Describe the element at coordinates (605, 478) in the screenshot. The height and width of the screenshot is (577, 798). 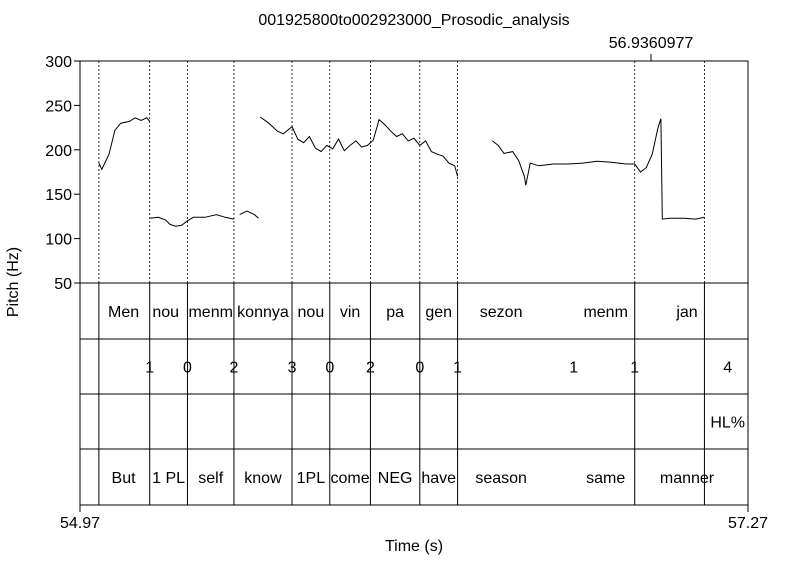
I see `tier-label-gloss: same` at that location.